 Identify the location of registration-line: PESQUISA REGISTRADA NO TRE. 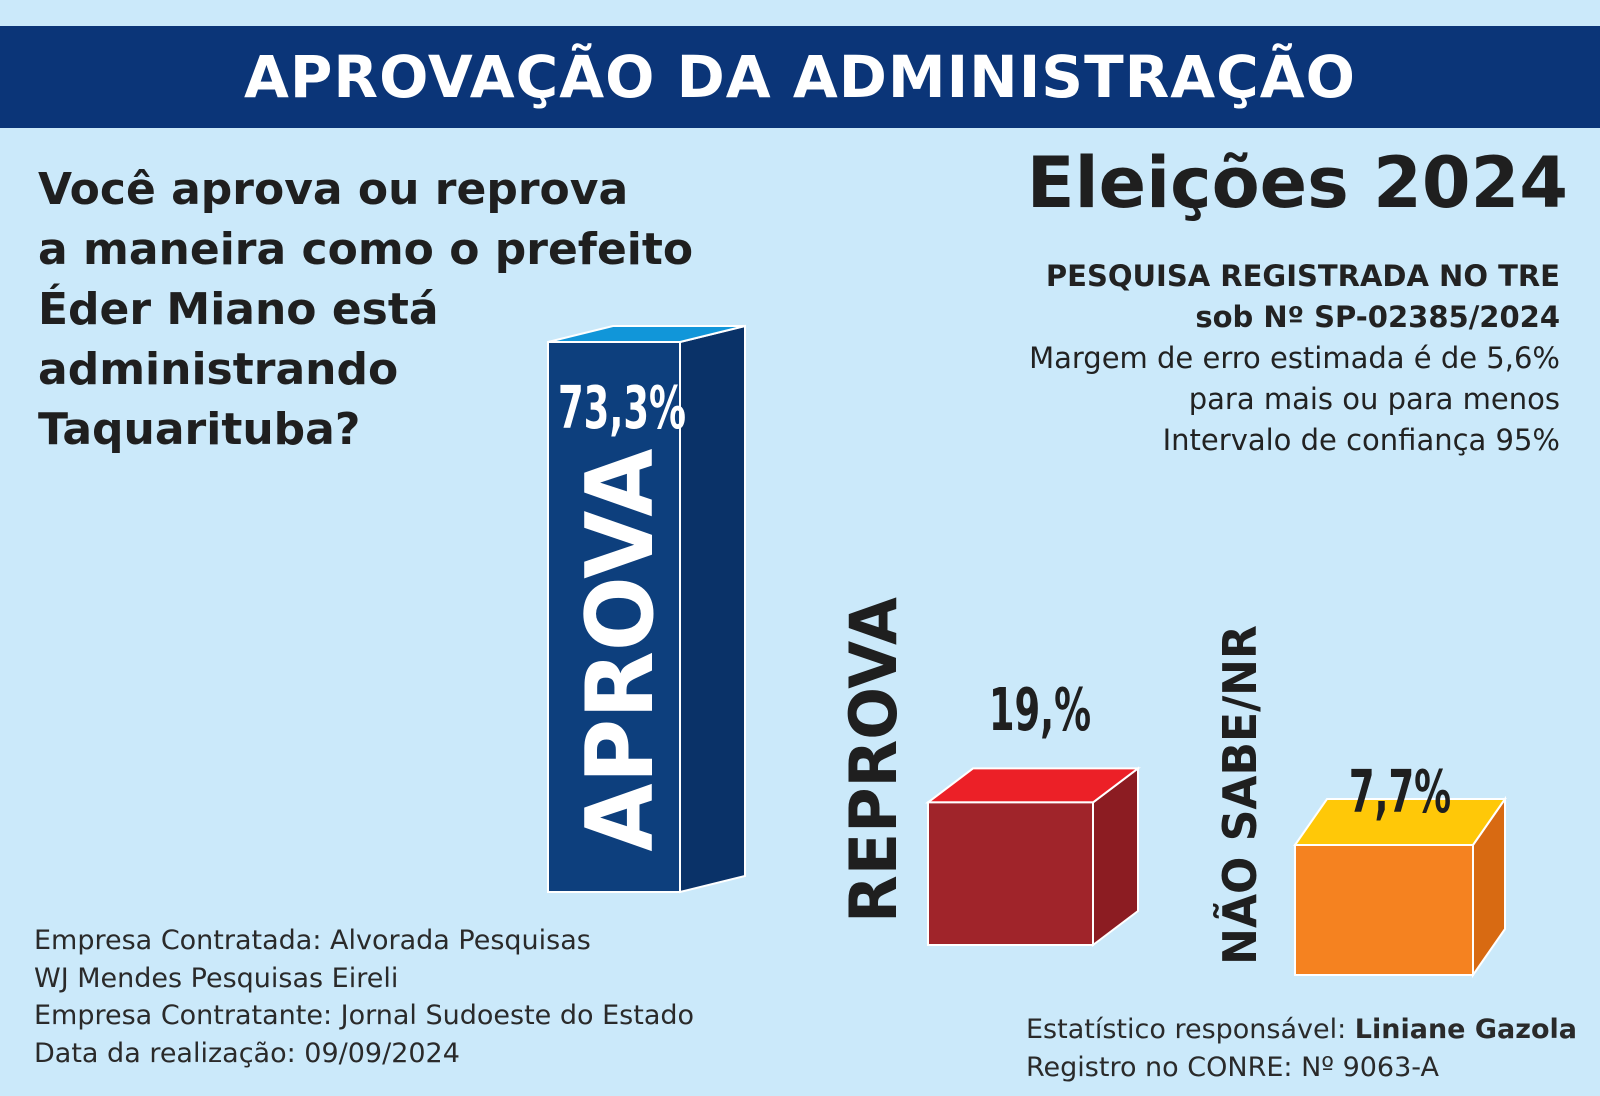
(1302, 276).